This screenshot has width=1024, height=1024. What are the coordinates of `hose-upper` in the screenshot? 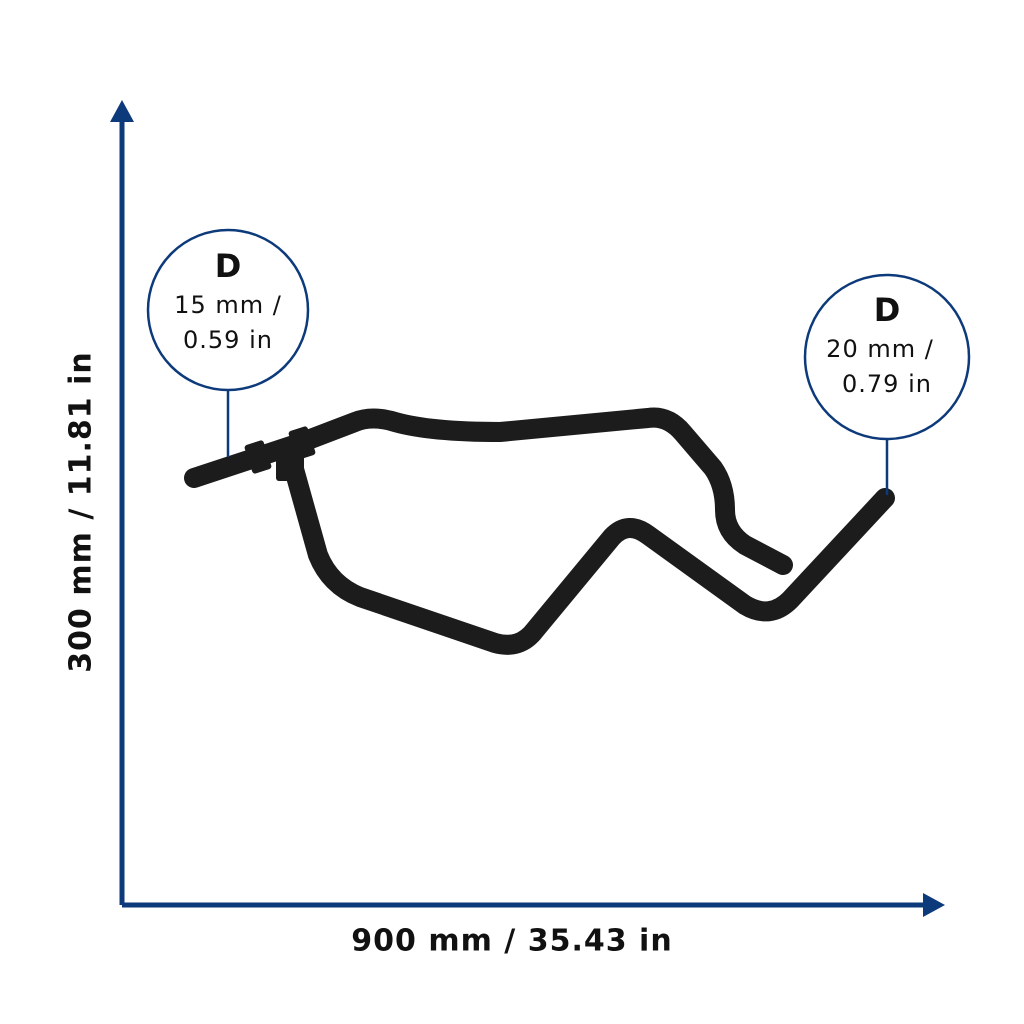 It's located at (488, 491).